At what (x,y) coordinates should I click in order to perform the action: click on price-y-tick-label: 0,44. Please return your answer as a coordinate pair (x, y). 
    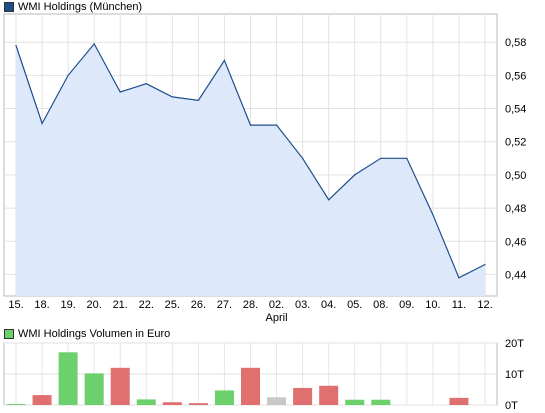
    Looking at the image, I should click on (515, 275).